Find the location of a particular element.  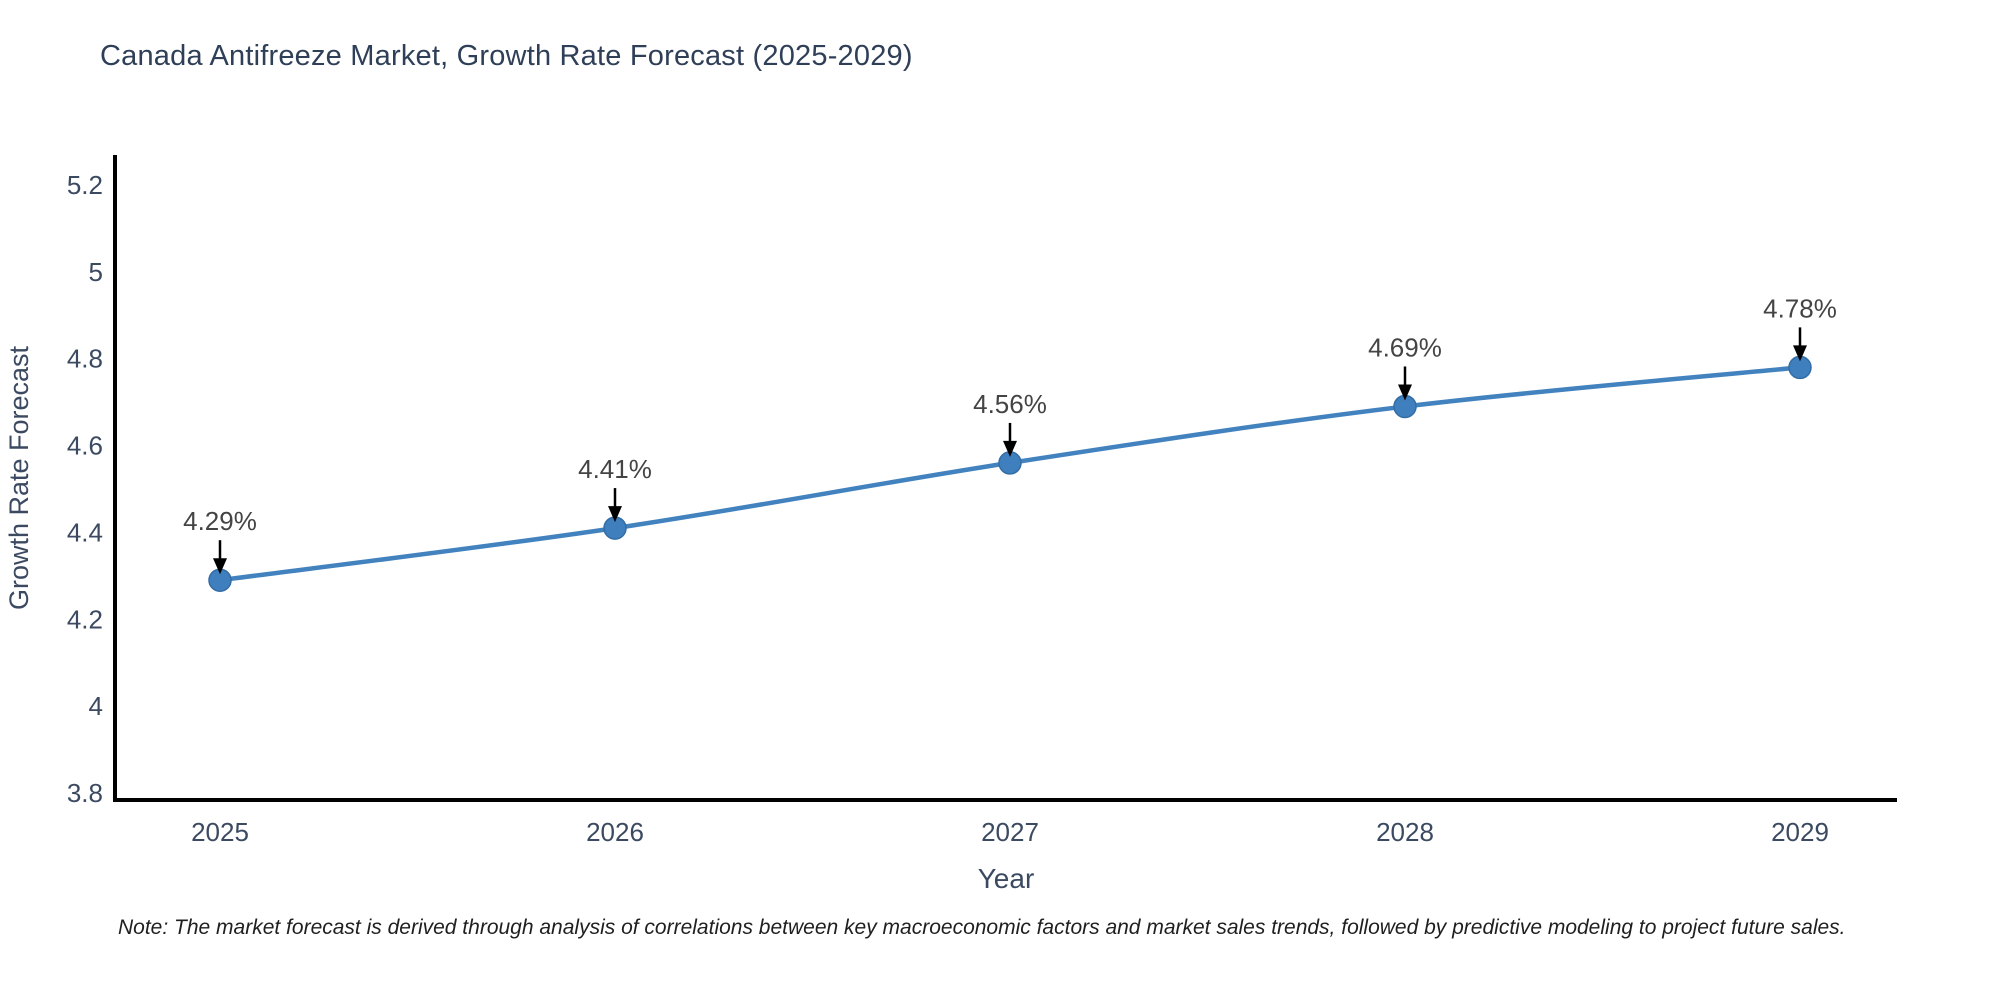

y-tick-label: 4.8 is located at coordinates (85, 359).